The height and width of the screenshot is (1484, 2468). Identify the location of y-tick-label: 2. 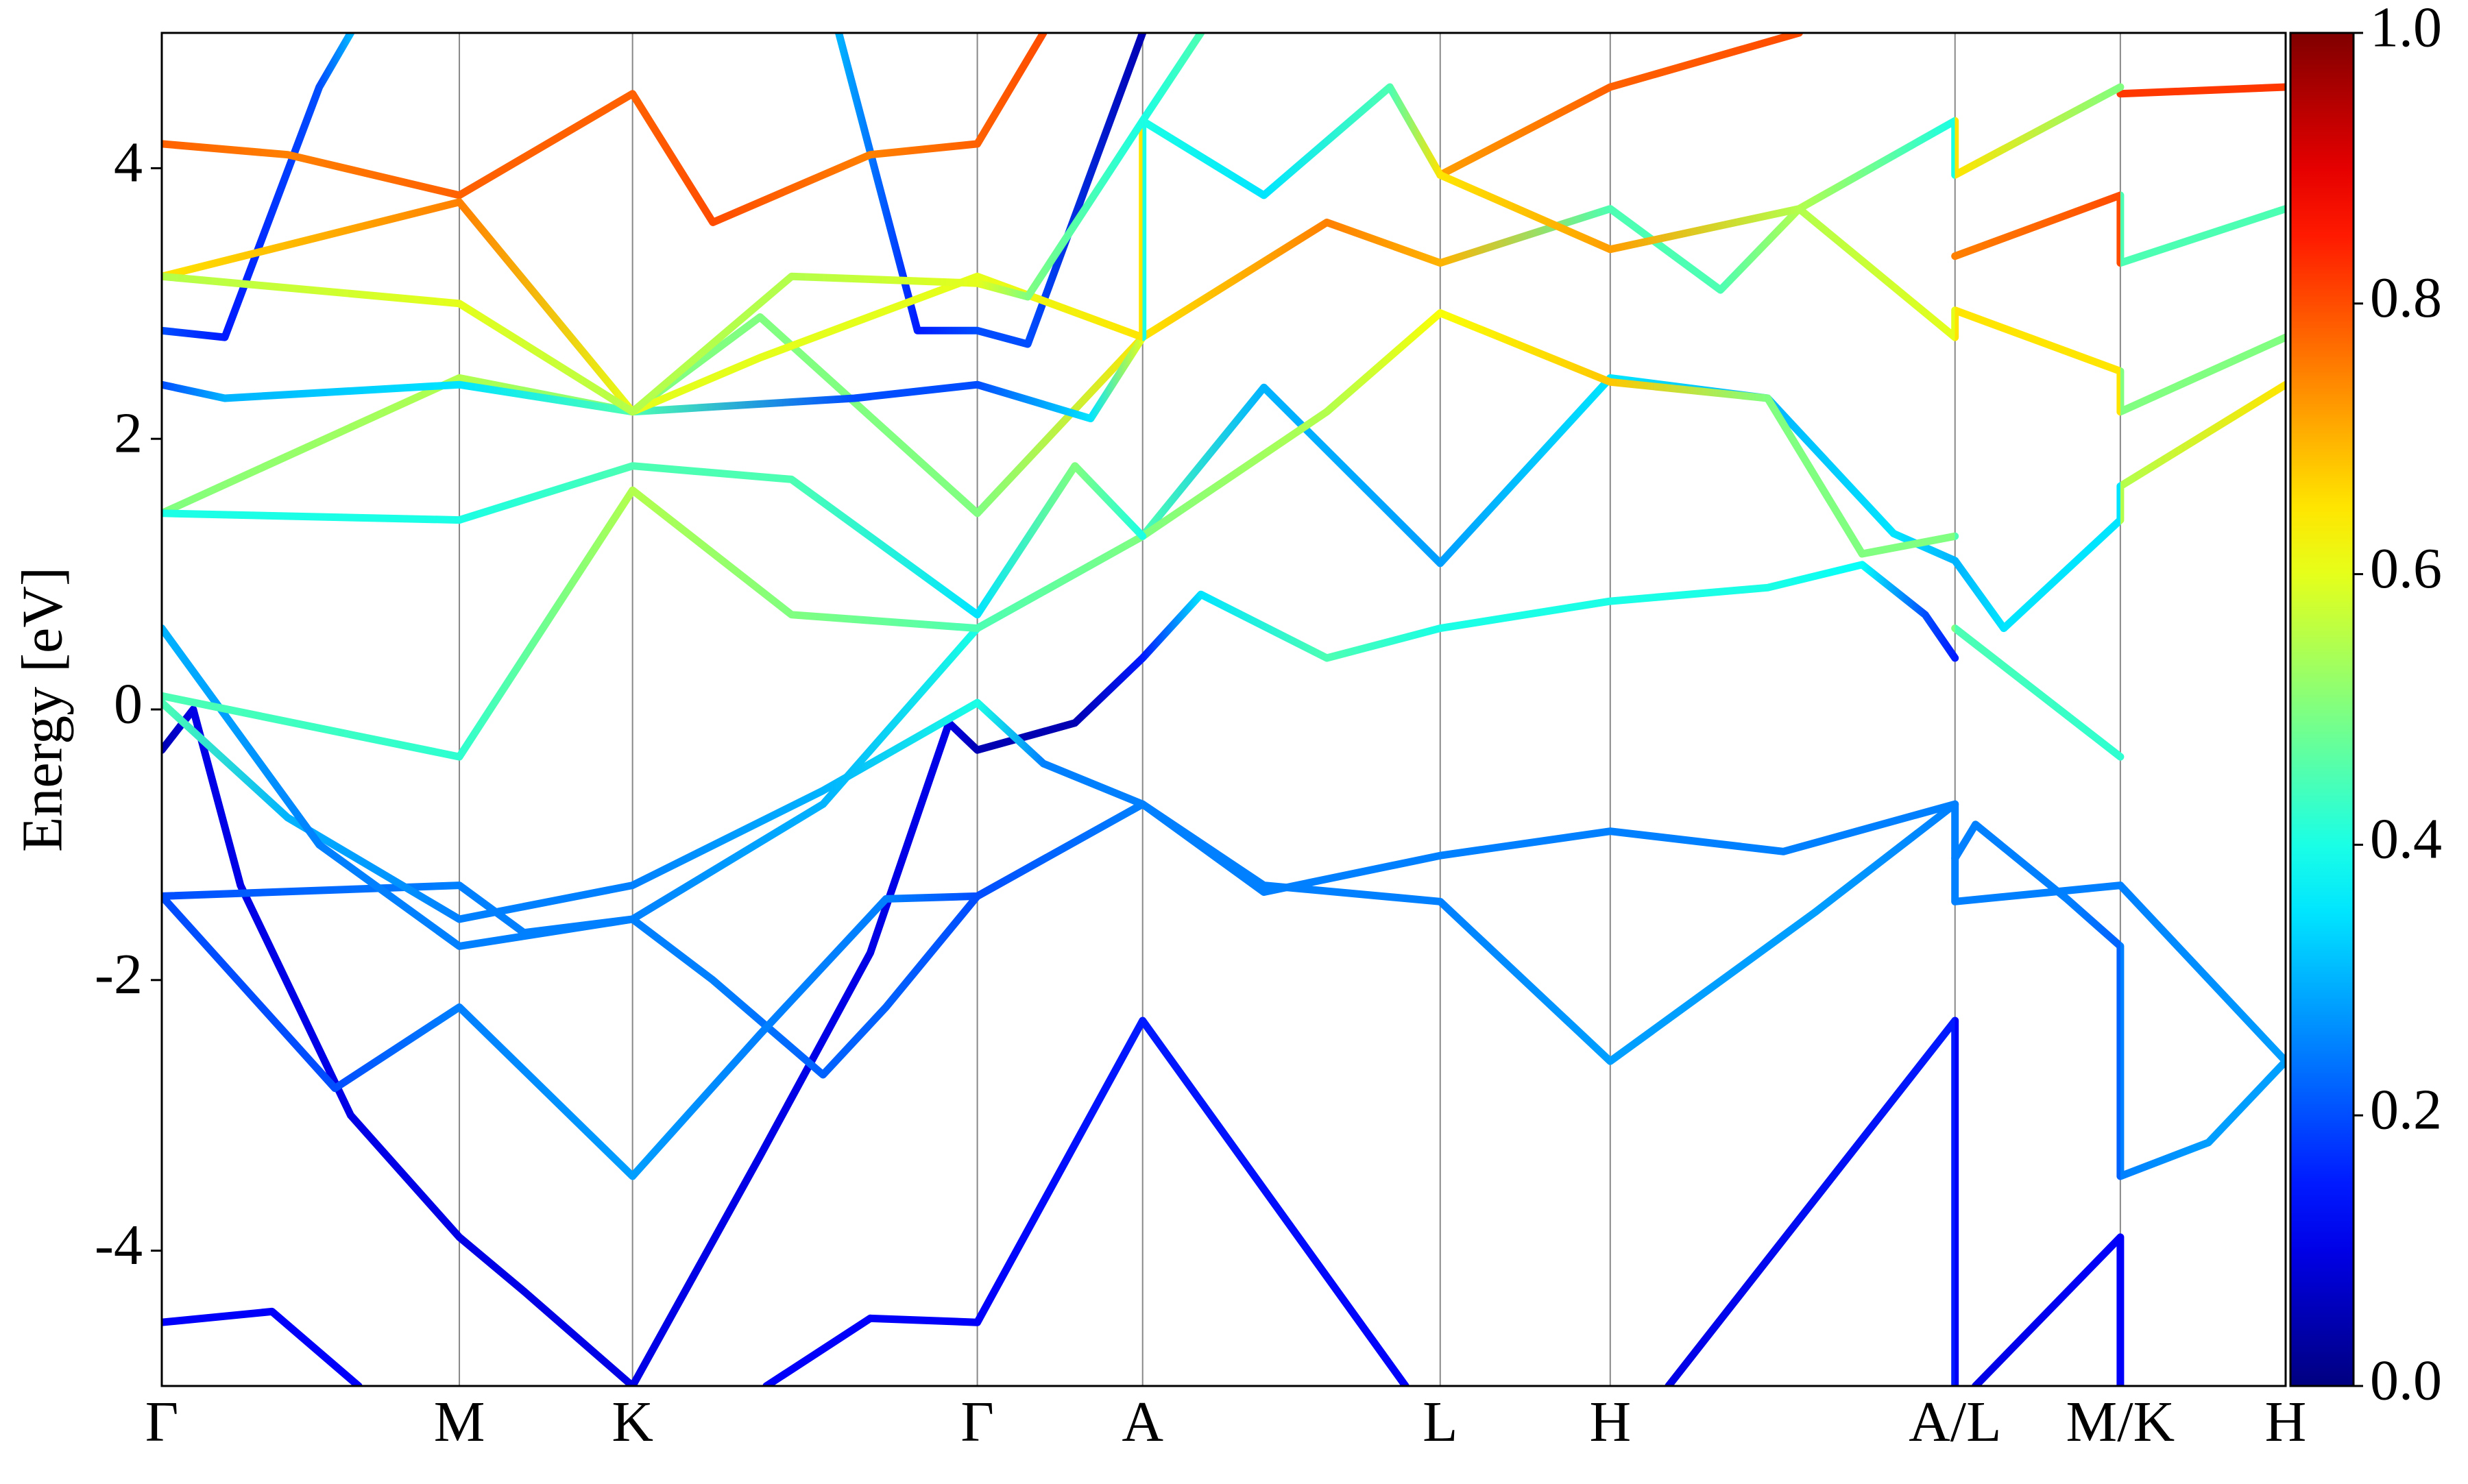
(128, 433).